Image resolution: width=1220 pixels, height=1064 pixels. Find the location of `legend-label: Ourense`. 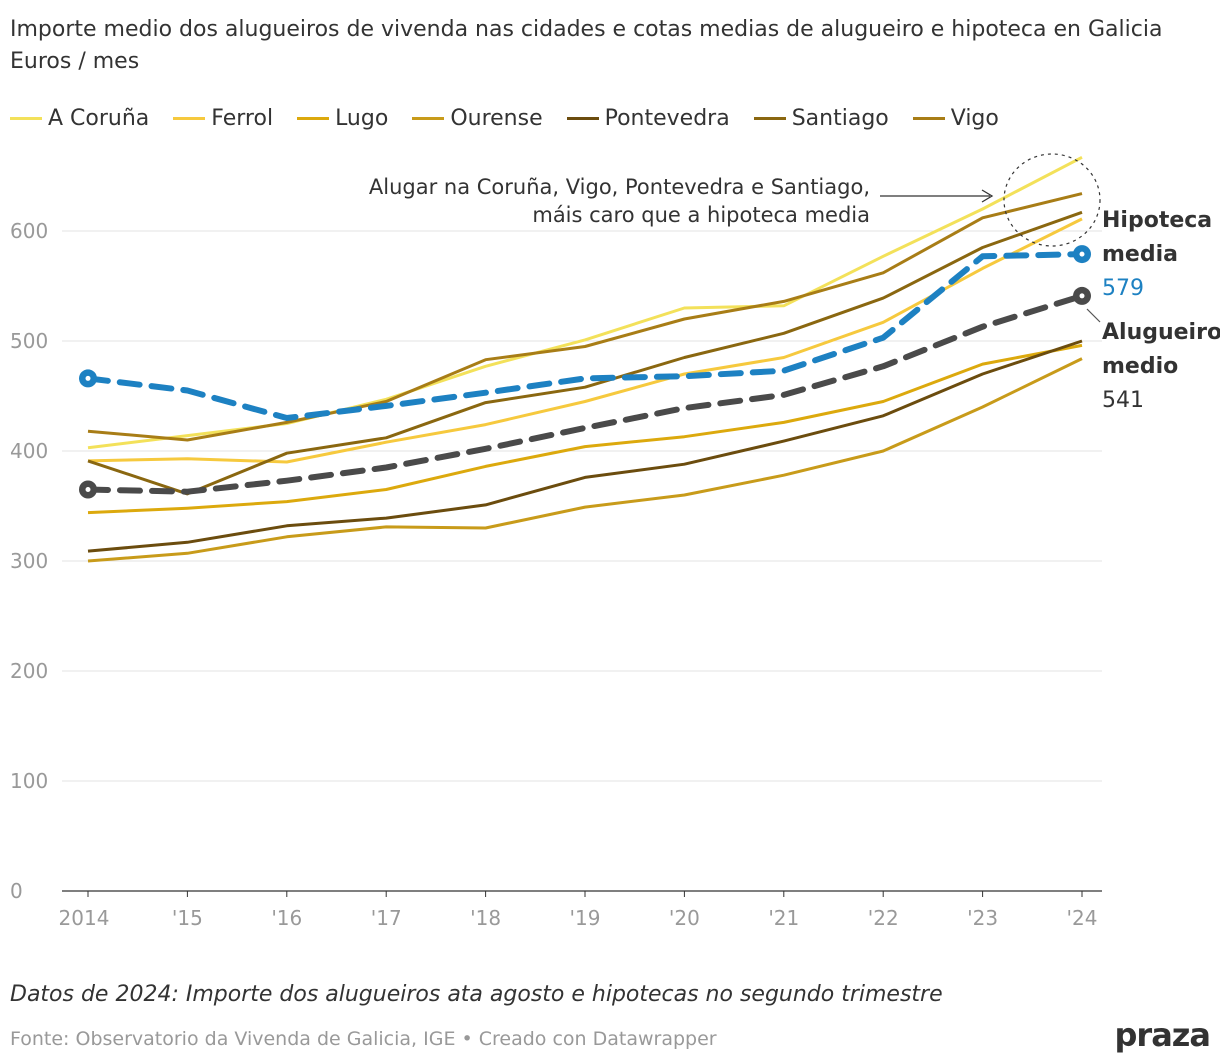

legend-label: Ourense is located at coordinates (496, 118).